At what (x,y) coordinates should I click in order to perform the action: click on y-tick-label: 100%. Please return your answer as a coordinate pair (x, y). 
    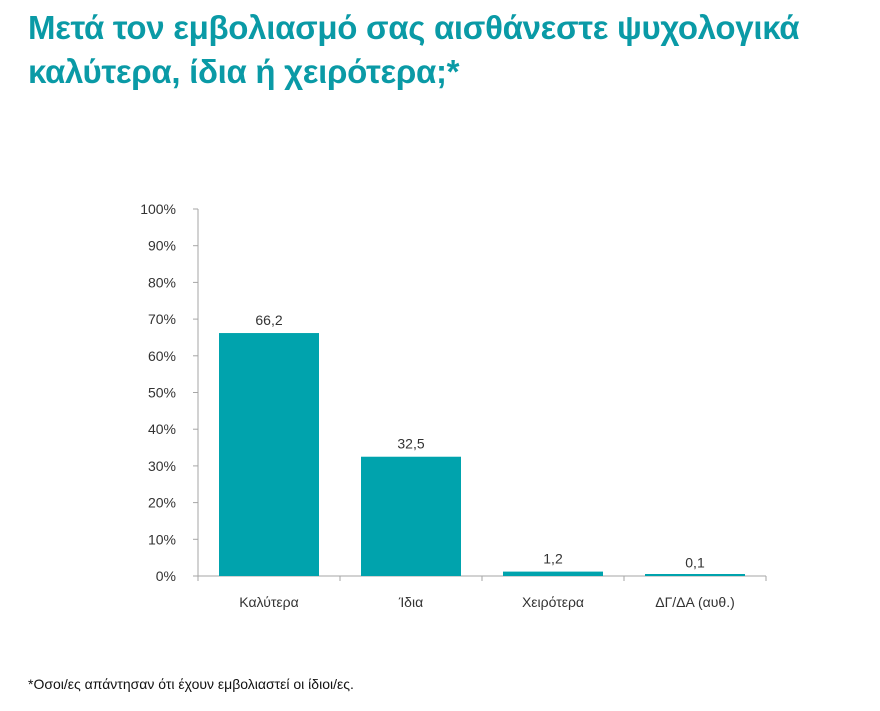
    Looking at the image, I should click on (158, 209).